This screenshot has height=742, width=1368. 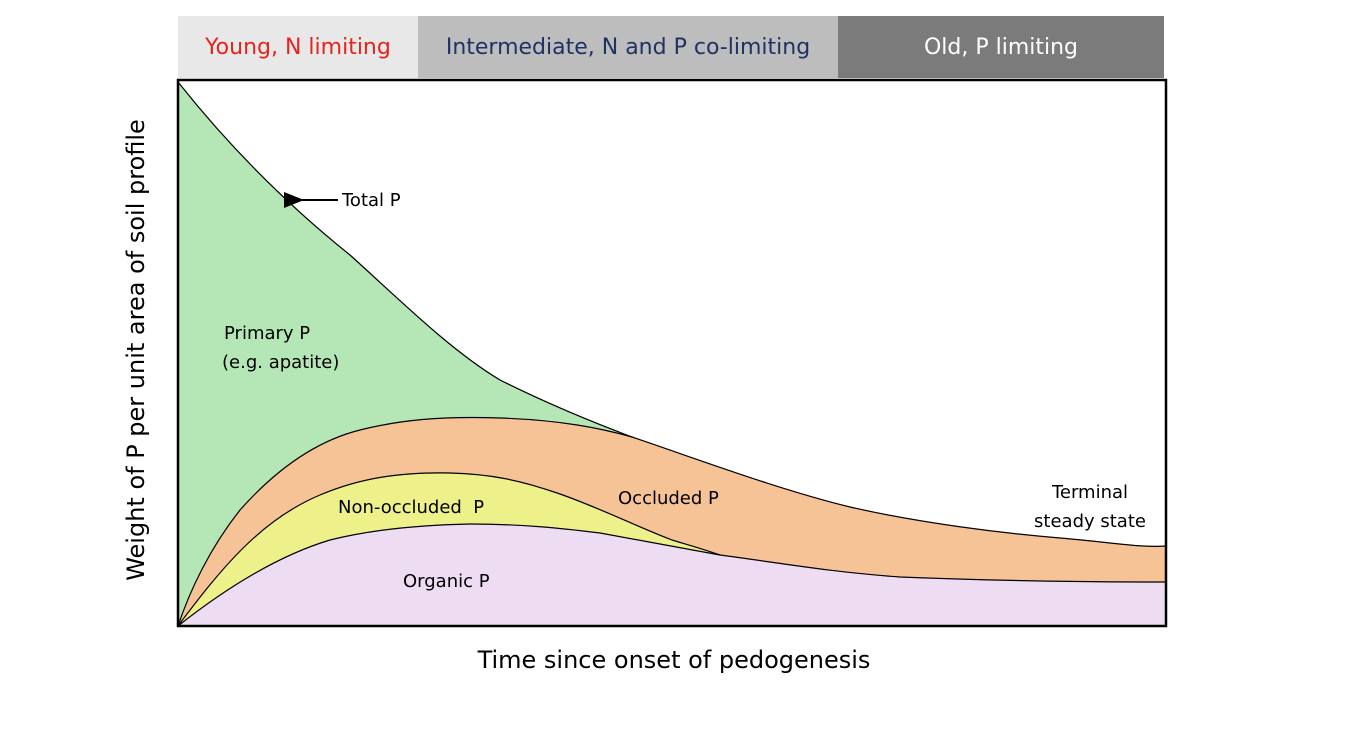 What do you see at coordinates (267, 333) in the screenshot?
I see `primary-p-label: Primary P` at bounding box center [267, 333].